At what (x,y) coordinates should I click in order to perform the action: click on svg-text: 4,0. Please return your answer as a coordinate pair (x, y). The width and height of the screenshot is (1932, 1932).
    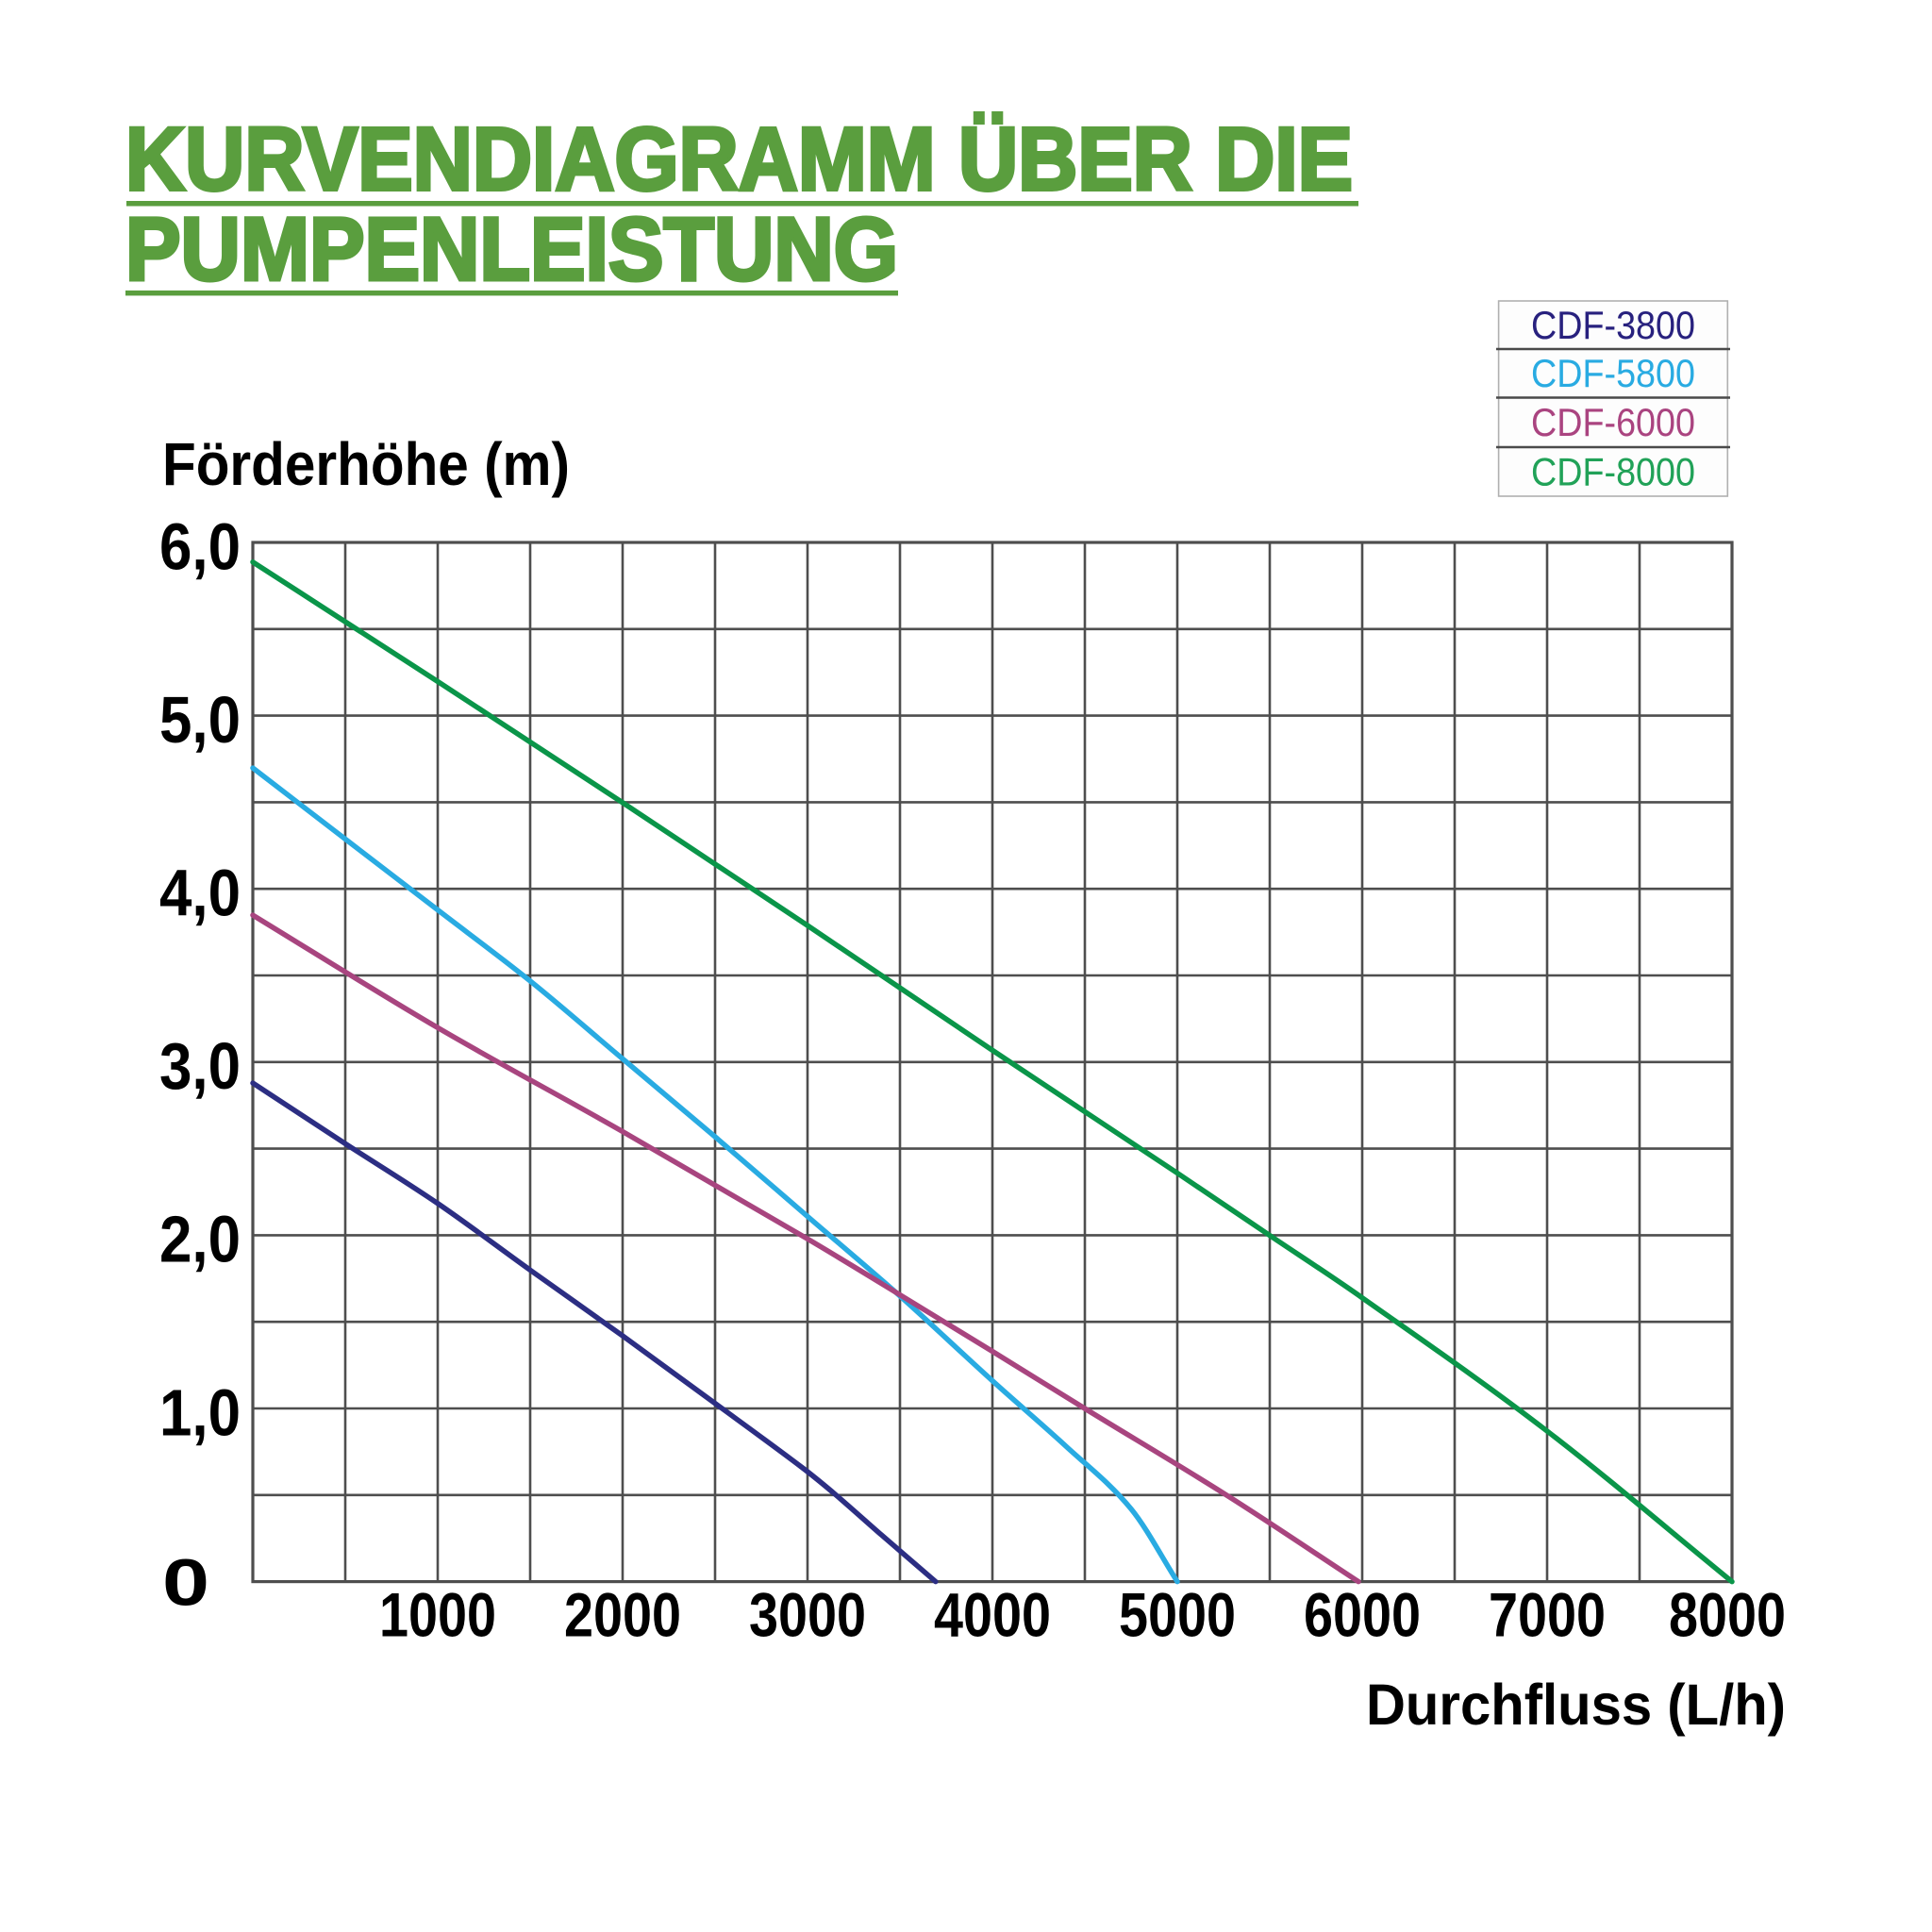
    Looking at the image, I should click on (200, 893).